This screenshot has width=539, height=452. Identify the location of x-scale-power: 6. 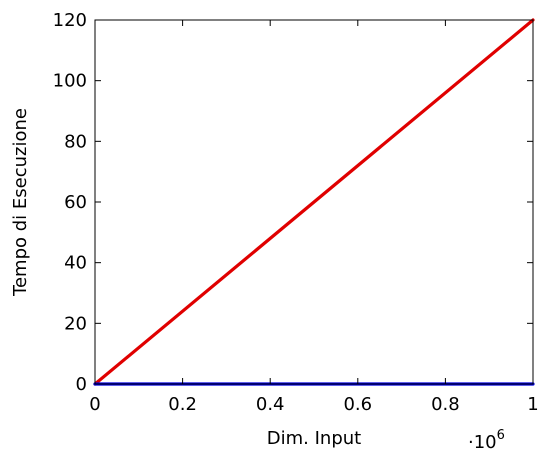
(501, 435).